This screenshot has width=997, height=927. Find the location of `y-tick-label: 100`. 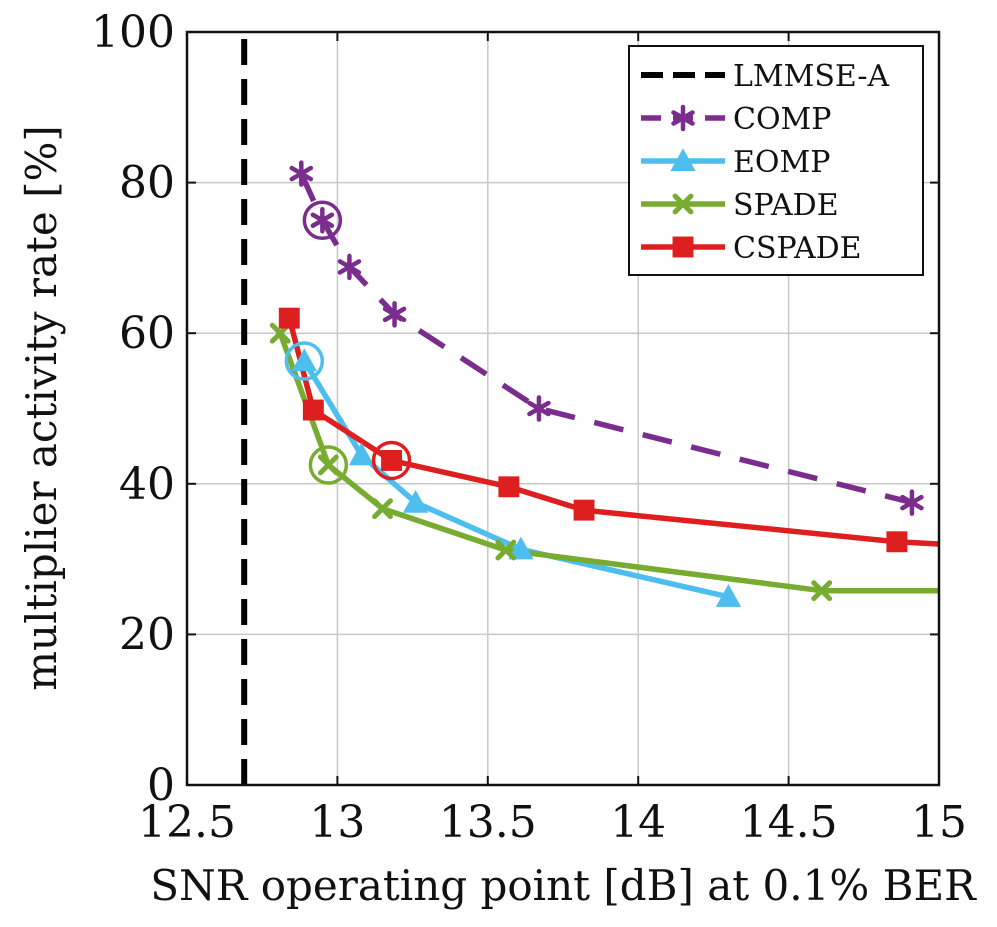

y-tick-label: 100 is located at coordinates (133, 32).